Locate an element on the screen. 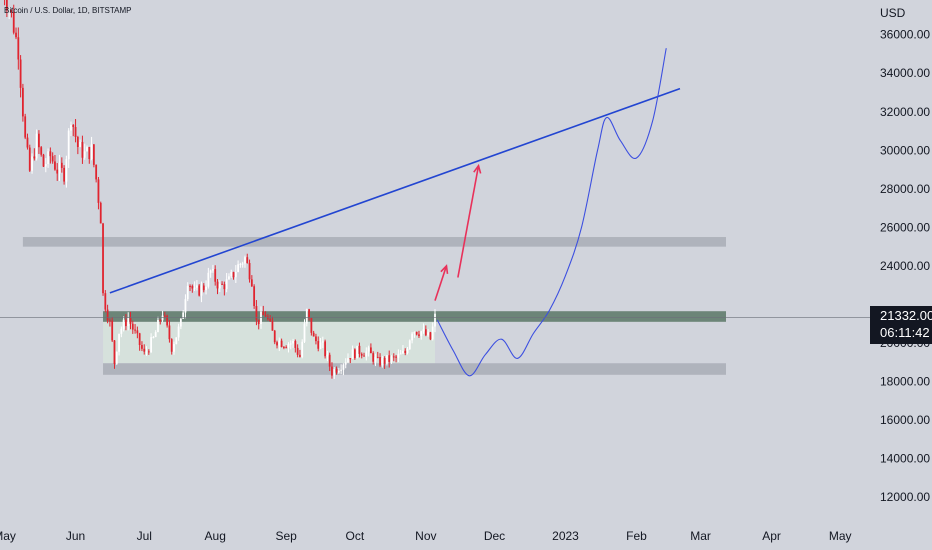 Image resolution: width=932 pixels, height=550 pixels. x-tick-label: Mar is located at coordinates (700, 536).